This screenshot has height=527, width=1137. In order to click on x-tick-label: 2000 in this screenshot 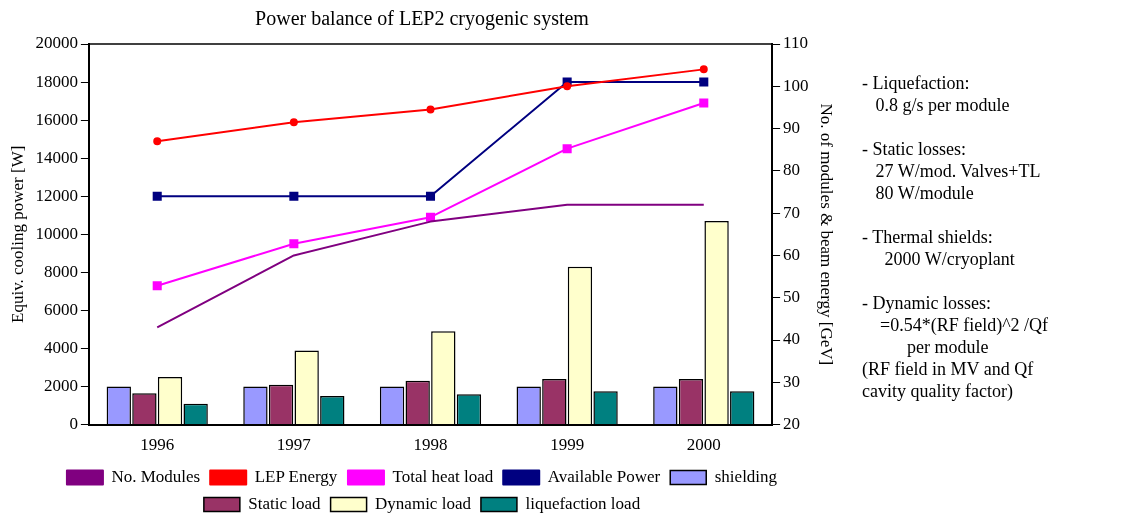, I will do `click(703, 445)`.